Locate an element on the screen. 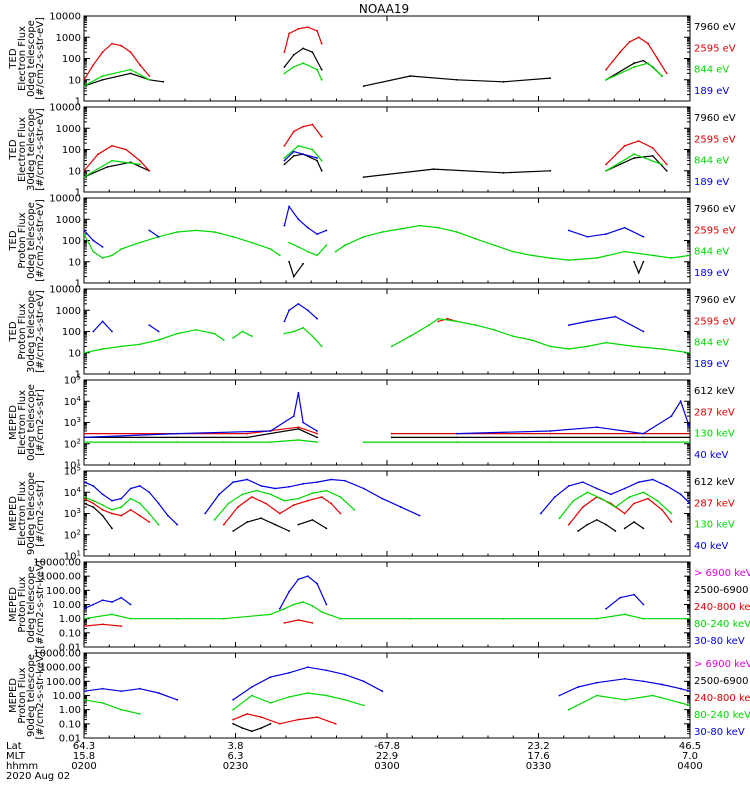  y-tick-label: 1000 is located at coordinates (68, 220).